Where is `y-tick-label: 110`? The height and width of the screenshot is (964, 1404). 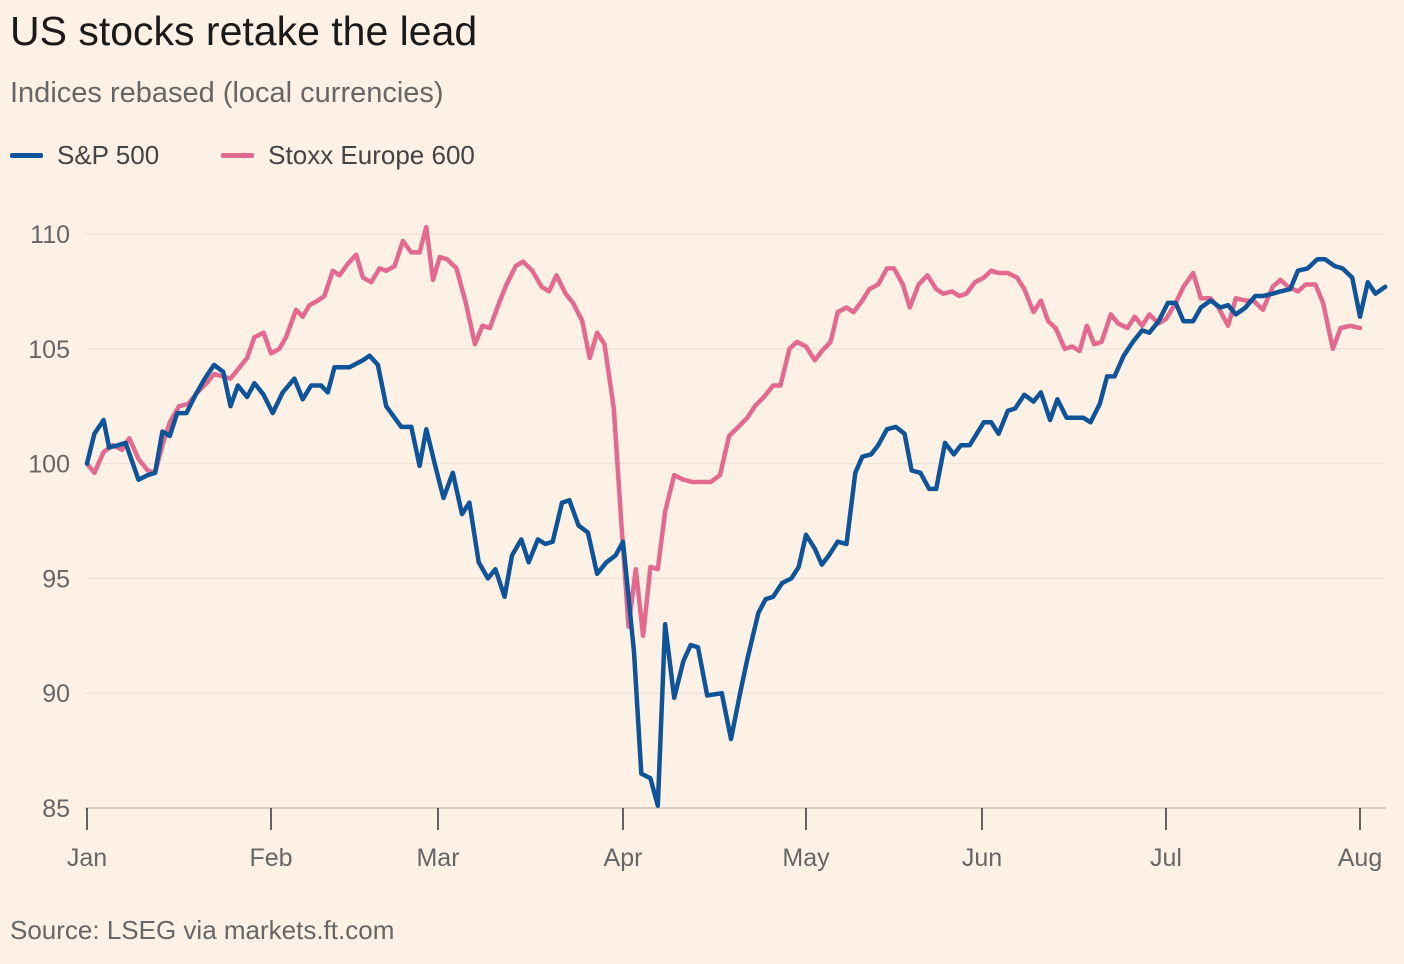
y-tick-label: 110 is located at coordinates (50, 235).